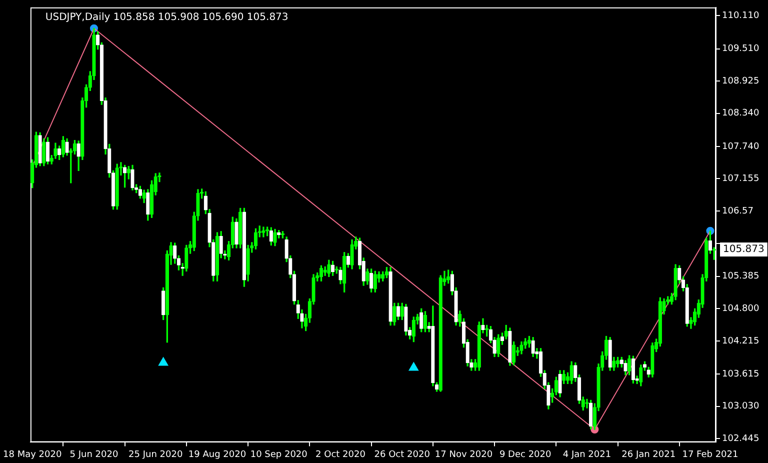 This screenshot has width=768, height=463. Describe the element at coordinates (94, 455) in the screenshot. I see `x-tick-label: 5 Jun 2020` at that location.